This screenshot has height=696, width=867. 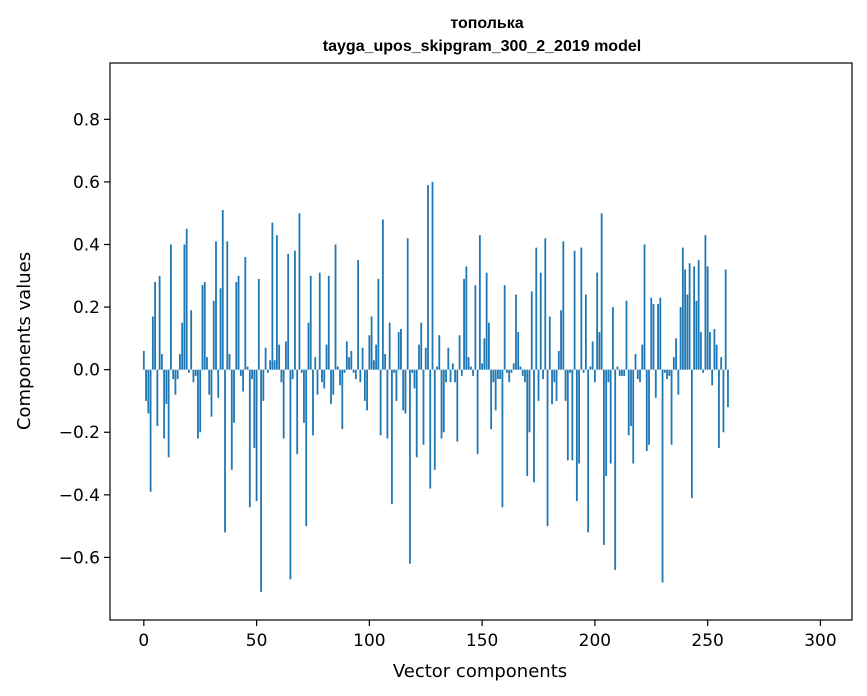 What do you see at coordinates (487, 635) in the screenshot?
I see `x-axis-ticks: 0 50 100 150 200 250 300` at bounding box center [487, 635].